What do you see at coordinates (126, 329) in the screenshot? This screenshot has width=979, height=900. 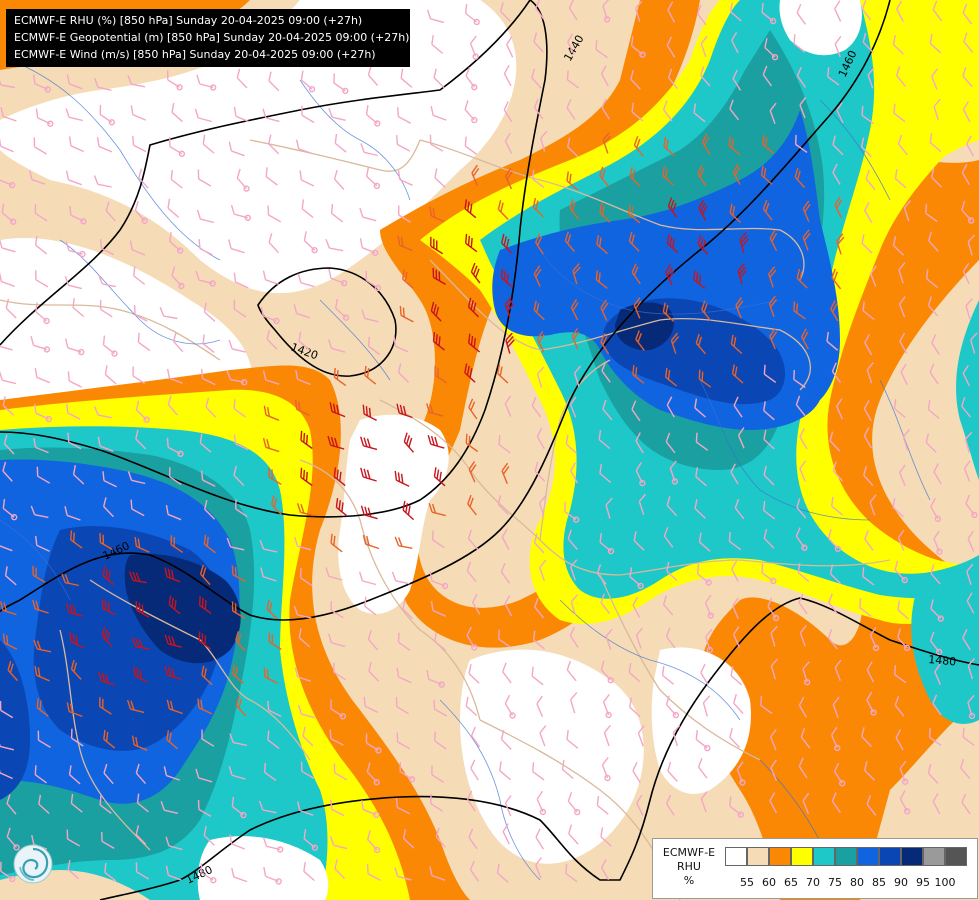 I see `rhu-lt50-w` at bounding box center [126, 329].